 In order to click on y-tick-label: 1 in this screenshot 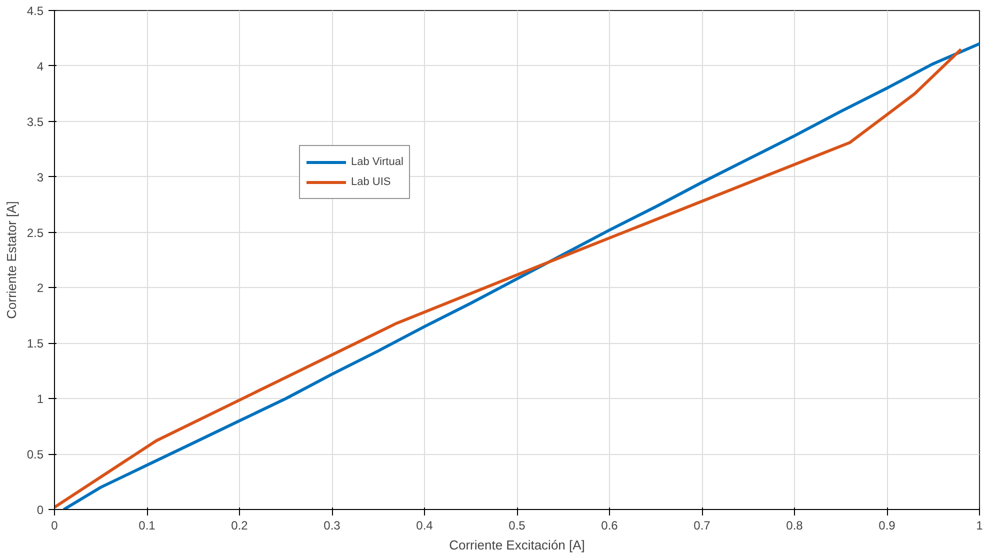, I will do `click(40, 399)`.